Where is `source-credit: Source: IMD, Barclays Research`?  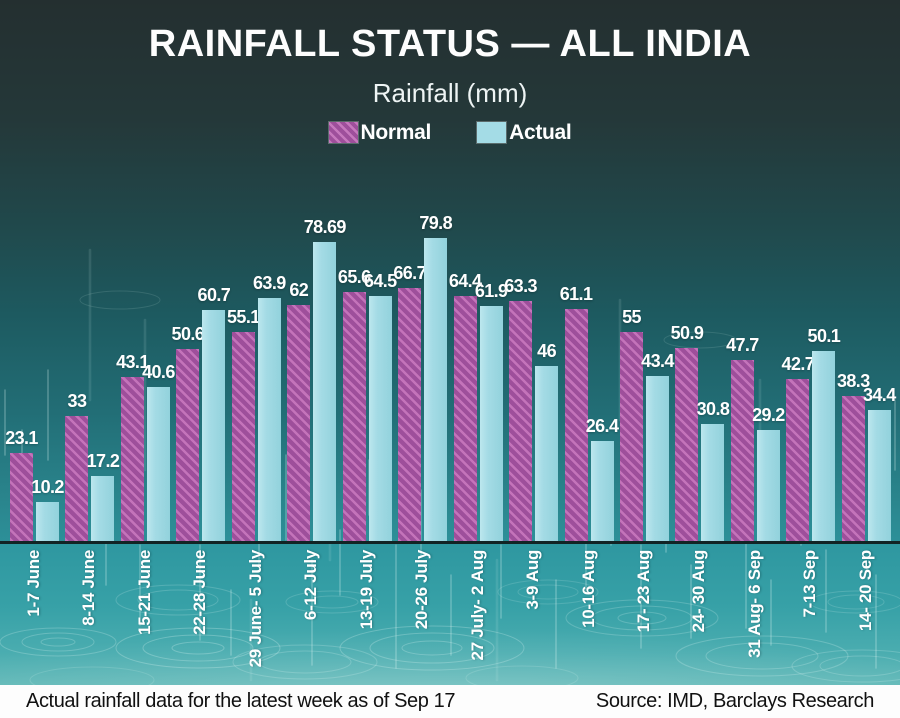 source-credit: Source: IMD, Barclays Research is located at coordinates (735, 701).